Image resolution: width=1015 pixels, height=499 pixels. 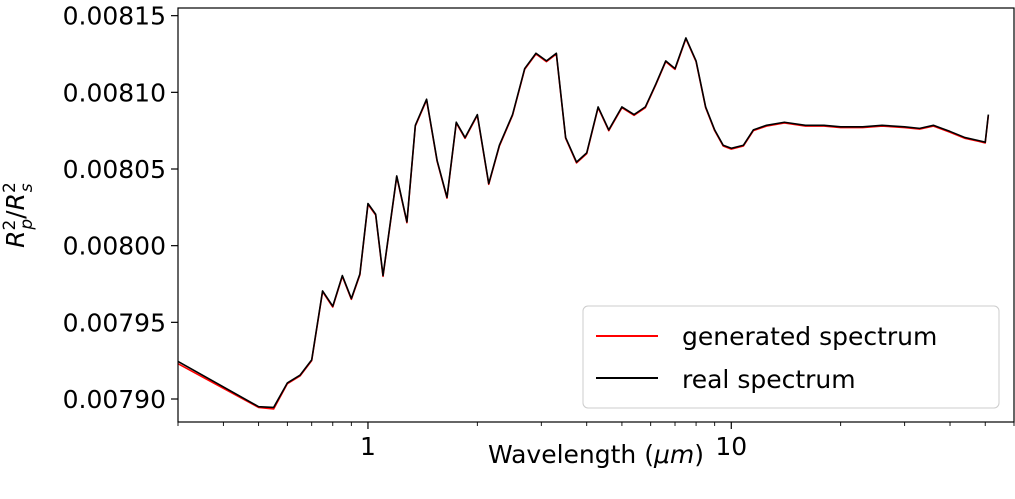 What do you see at coordinates (114, 246) in the screenshot?
I see `y-tick-label: 0.00800` at bounding box center [114, 246].